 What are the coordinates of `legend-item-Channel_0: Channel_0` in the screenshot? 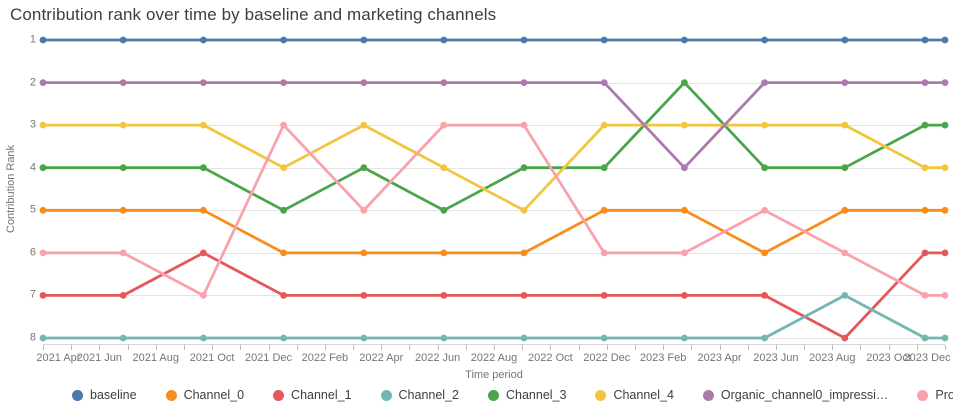 It's located at (204, 395).